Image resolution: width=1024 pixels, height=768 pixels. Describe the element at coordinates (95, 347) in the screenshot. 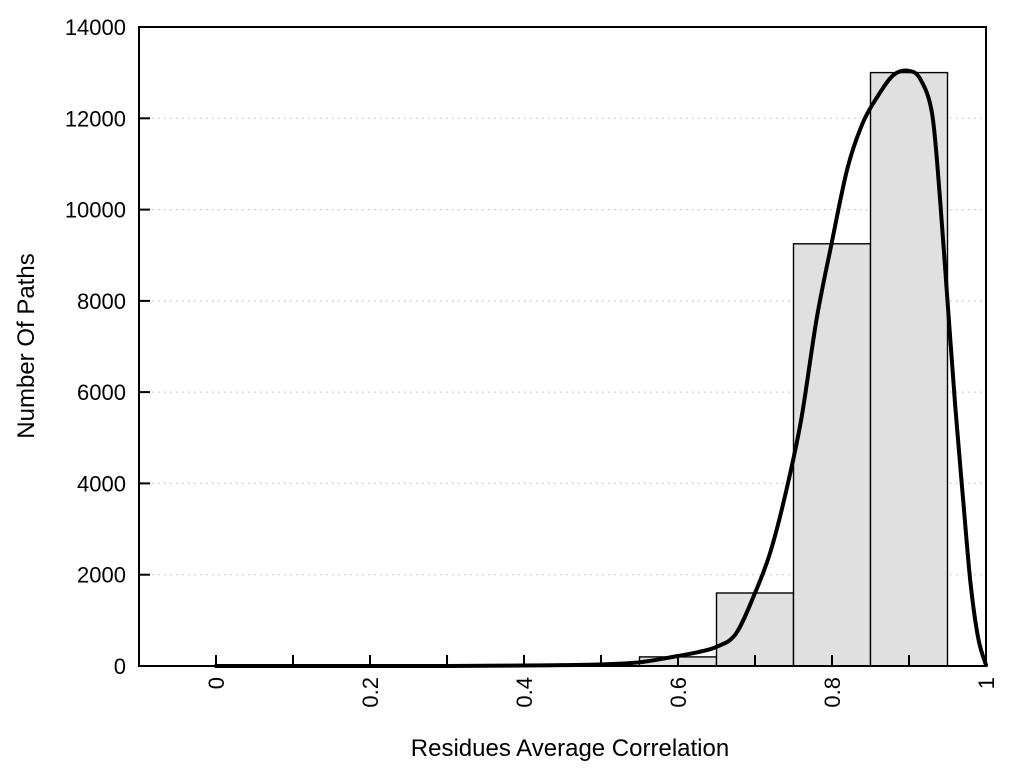

I see `y-tick-labels: 0 2000 4000 6000 8000 10000 12000 14000` at that location.